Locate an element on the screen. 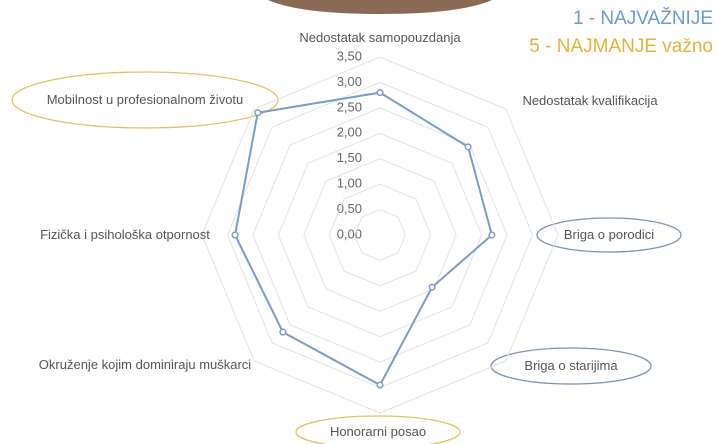  category-label: Okruženje kojim dominiraju muškarci is located at coordinates (145, 364).